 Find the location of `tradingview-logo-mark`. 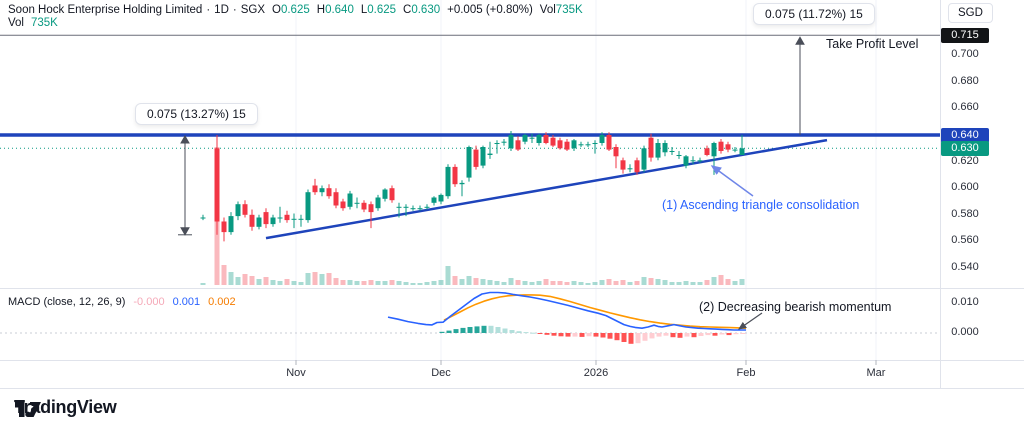

tradingview-logo-mark is located at coordinates (28, 409).